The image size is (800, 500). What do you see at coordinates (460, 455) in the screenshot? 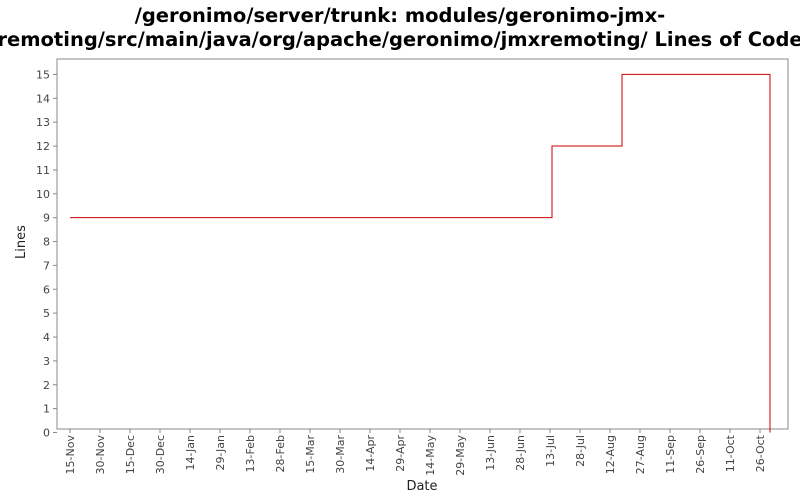
I see `x-tick-label: 29-May` at bounding box center [460, 455].